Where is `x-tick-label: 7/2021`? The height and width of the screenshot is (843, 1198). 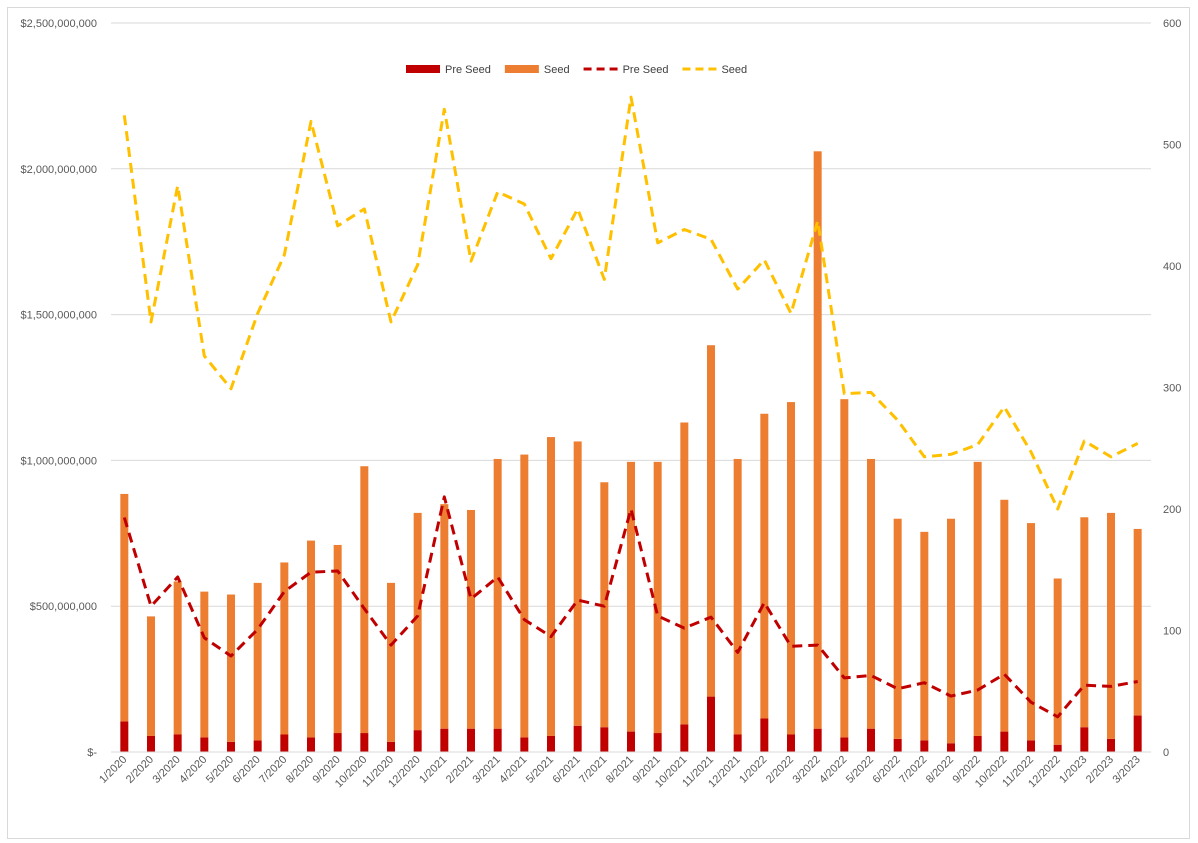
x-tick-label: 7/2021 is located at coordinates (593, 770).